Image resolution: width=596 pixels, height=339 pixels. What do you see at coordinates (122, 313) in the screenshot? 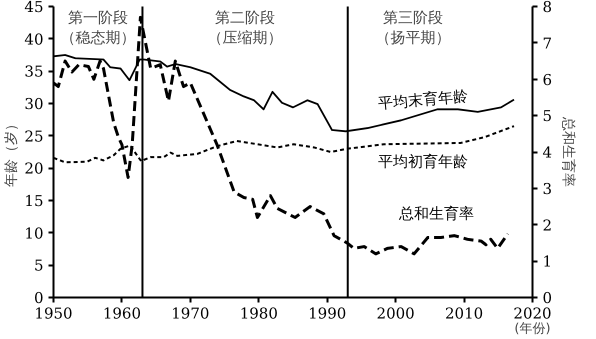
I see `x-tick-label: 1960` at bounding box center [122, 313].